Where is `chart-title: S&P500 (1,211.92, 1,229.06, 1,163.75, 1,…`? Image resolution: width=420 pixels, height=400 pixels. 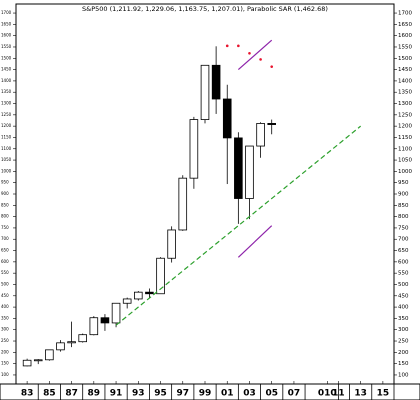 chart-title: S&P500 (1,211.92, 1,229.06, 1,163.75, 1,… is located at coordinates (205, 9).